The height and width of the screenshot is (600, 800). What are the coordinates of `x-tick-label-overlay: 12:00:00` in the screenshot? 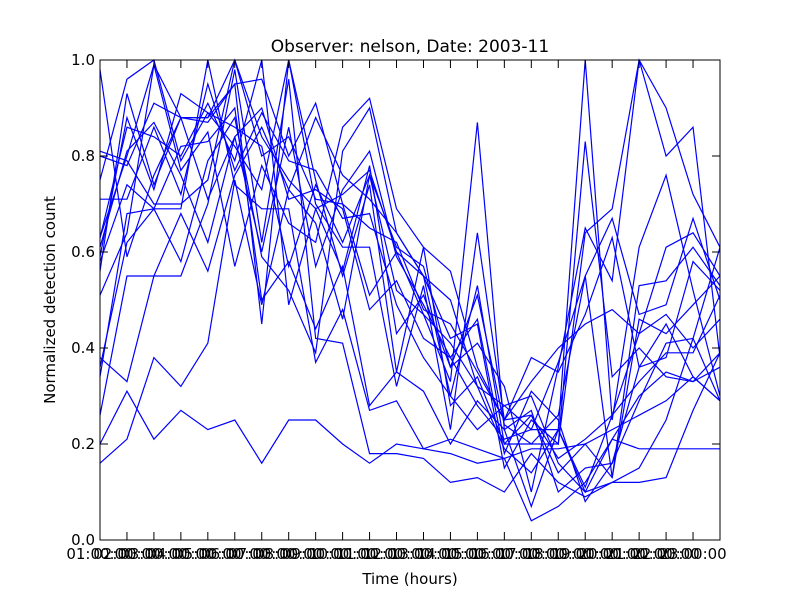 It's located at (396, 554).